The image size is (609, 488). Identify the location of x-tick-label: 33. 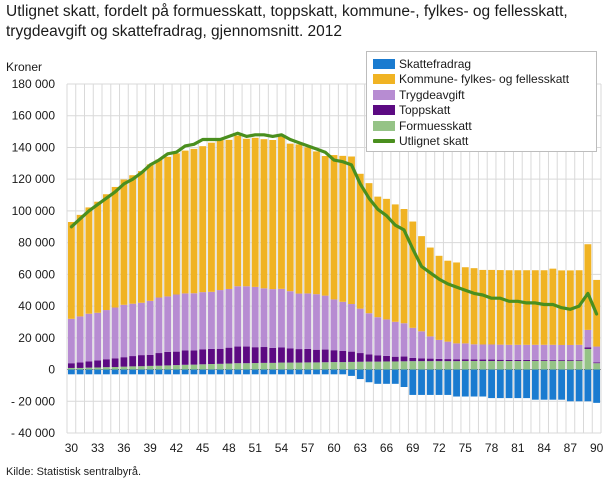
(98, 448).